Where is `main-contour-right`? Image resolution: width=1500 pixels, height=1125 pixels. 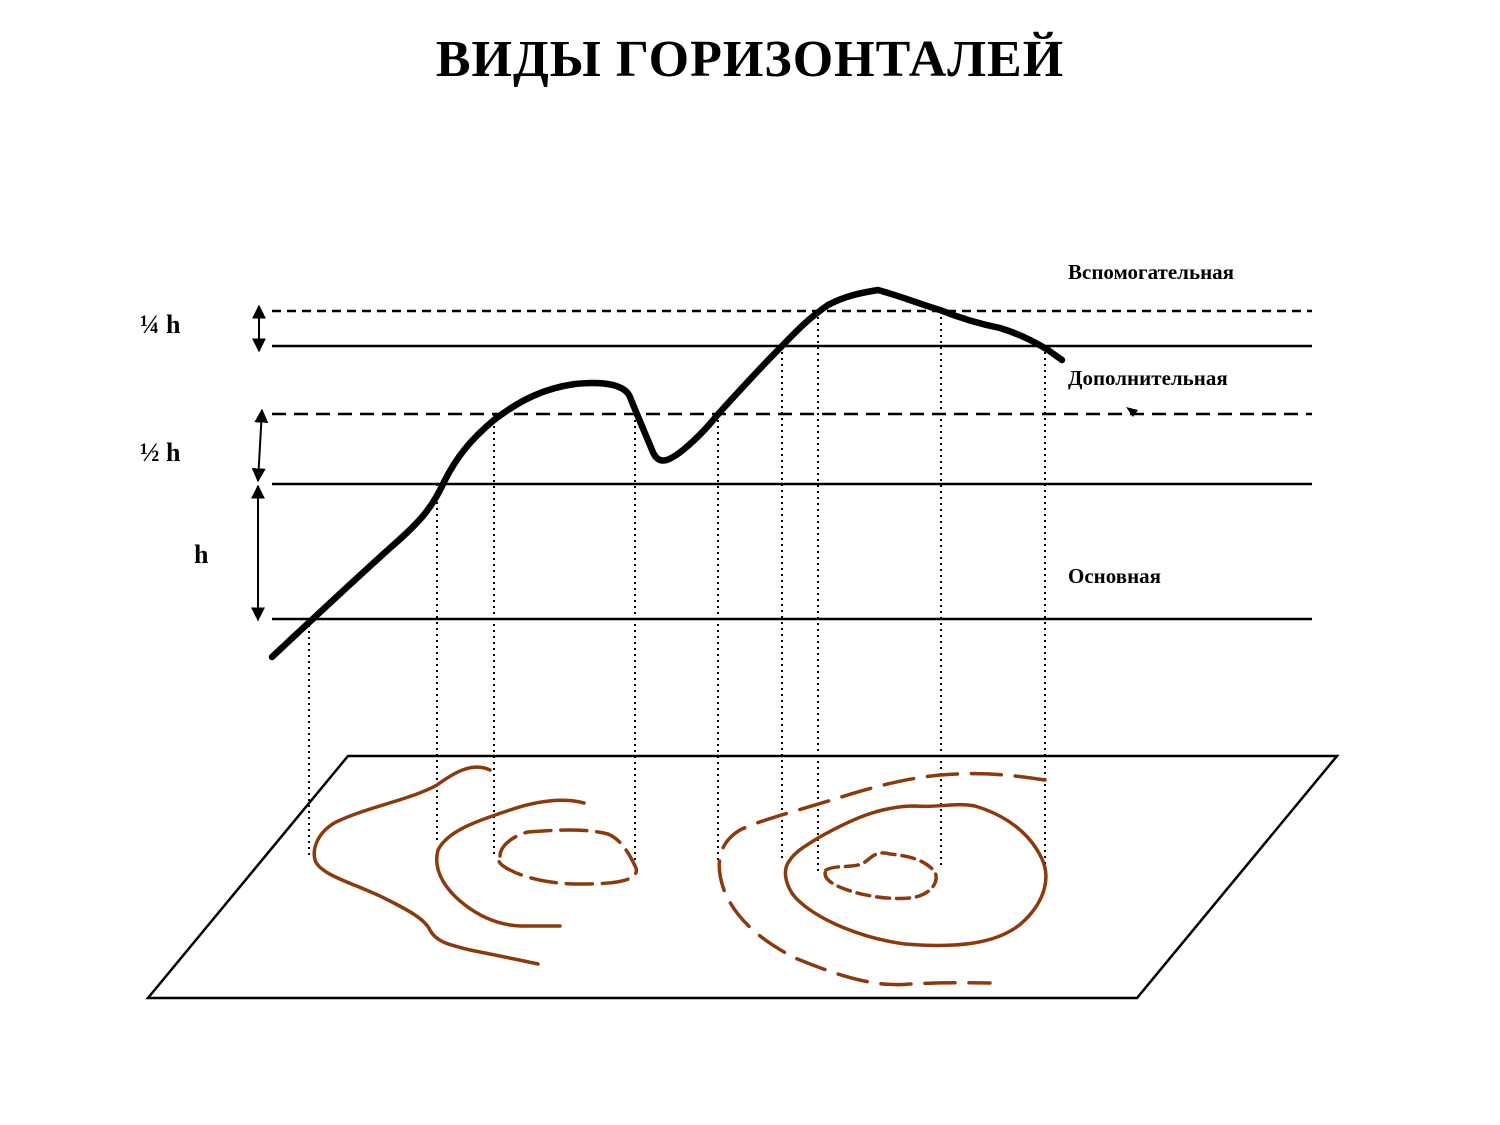 main-contour-right is located at coordinates (915, 875).